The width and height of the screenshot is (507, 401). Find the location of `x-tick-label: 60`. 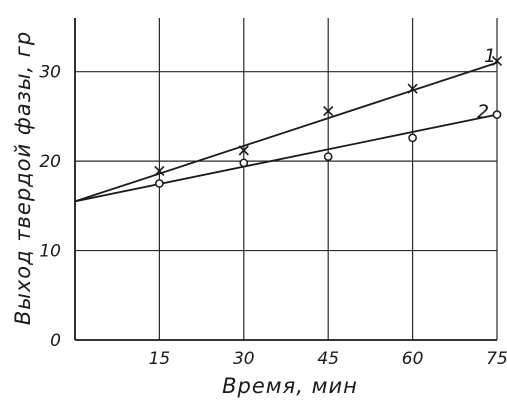

x-tick-label: 60 is located at coordinates (413, 359).